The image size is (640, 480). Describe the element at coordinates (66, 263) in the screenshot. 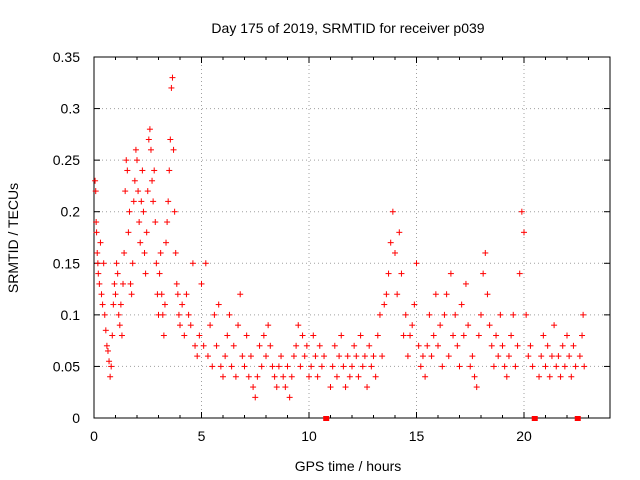

I see `y-tick-label: 0.15` at that location.